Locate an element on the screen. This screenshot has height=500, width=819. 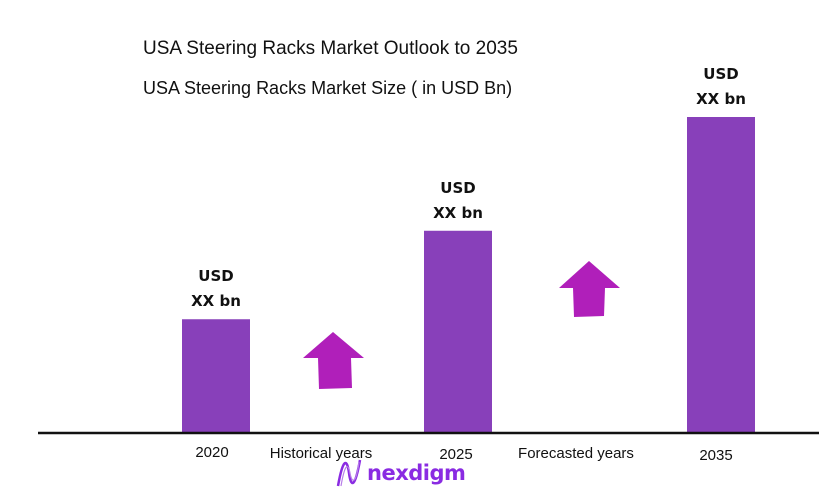
bar-2025 is located at coordinates (458, 331).